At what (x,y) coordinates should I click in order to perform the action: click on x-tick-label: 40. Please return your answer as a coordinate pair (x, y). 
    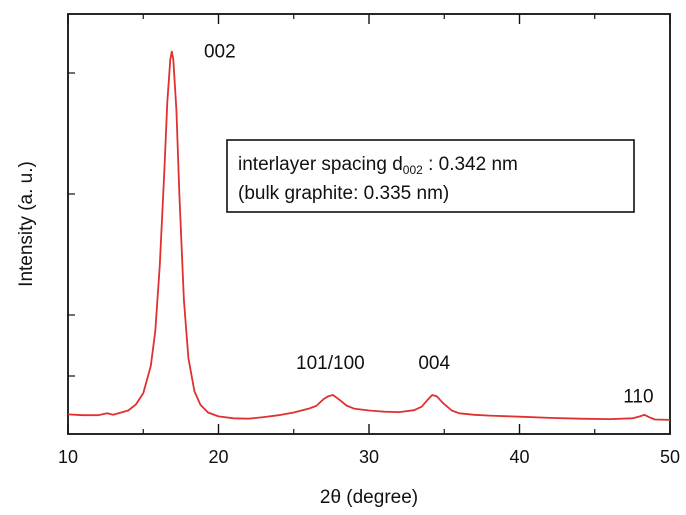
    Looking at the image, I should click on (519, 457).